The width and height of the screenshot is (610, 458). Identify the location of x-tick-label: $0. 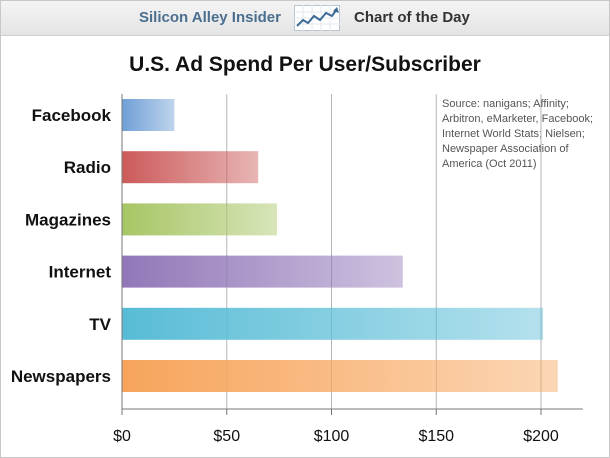
(122, 436).